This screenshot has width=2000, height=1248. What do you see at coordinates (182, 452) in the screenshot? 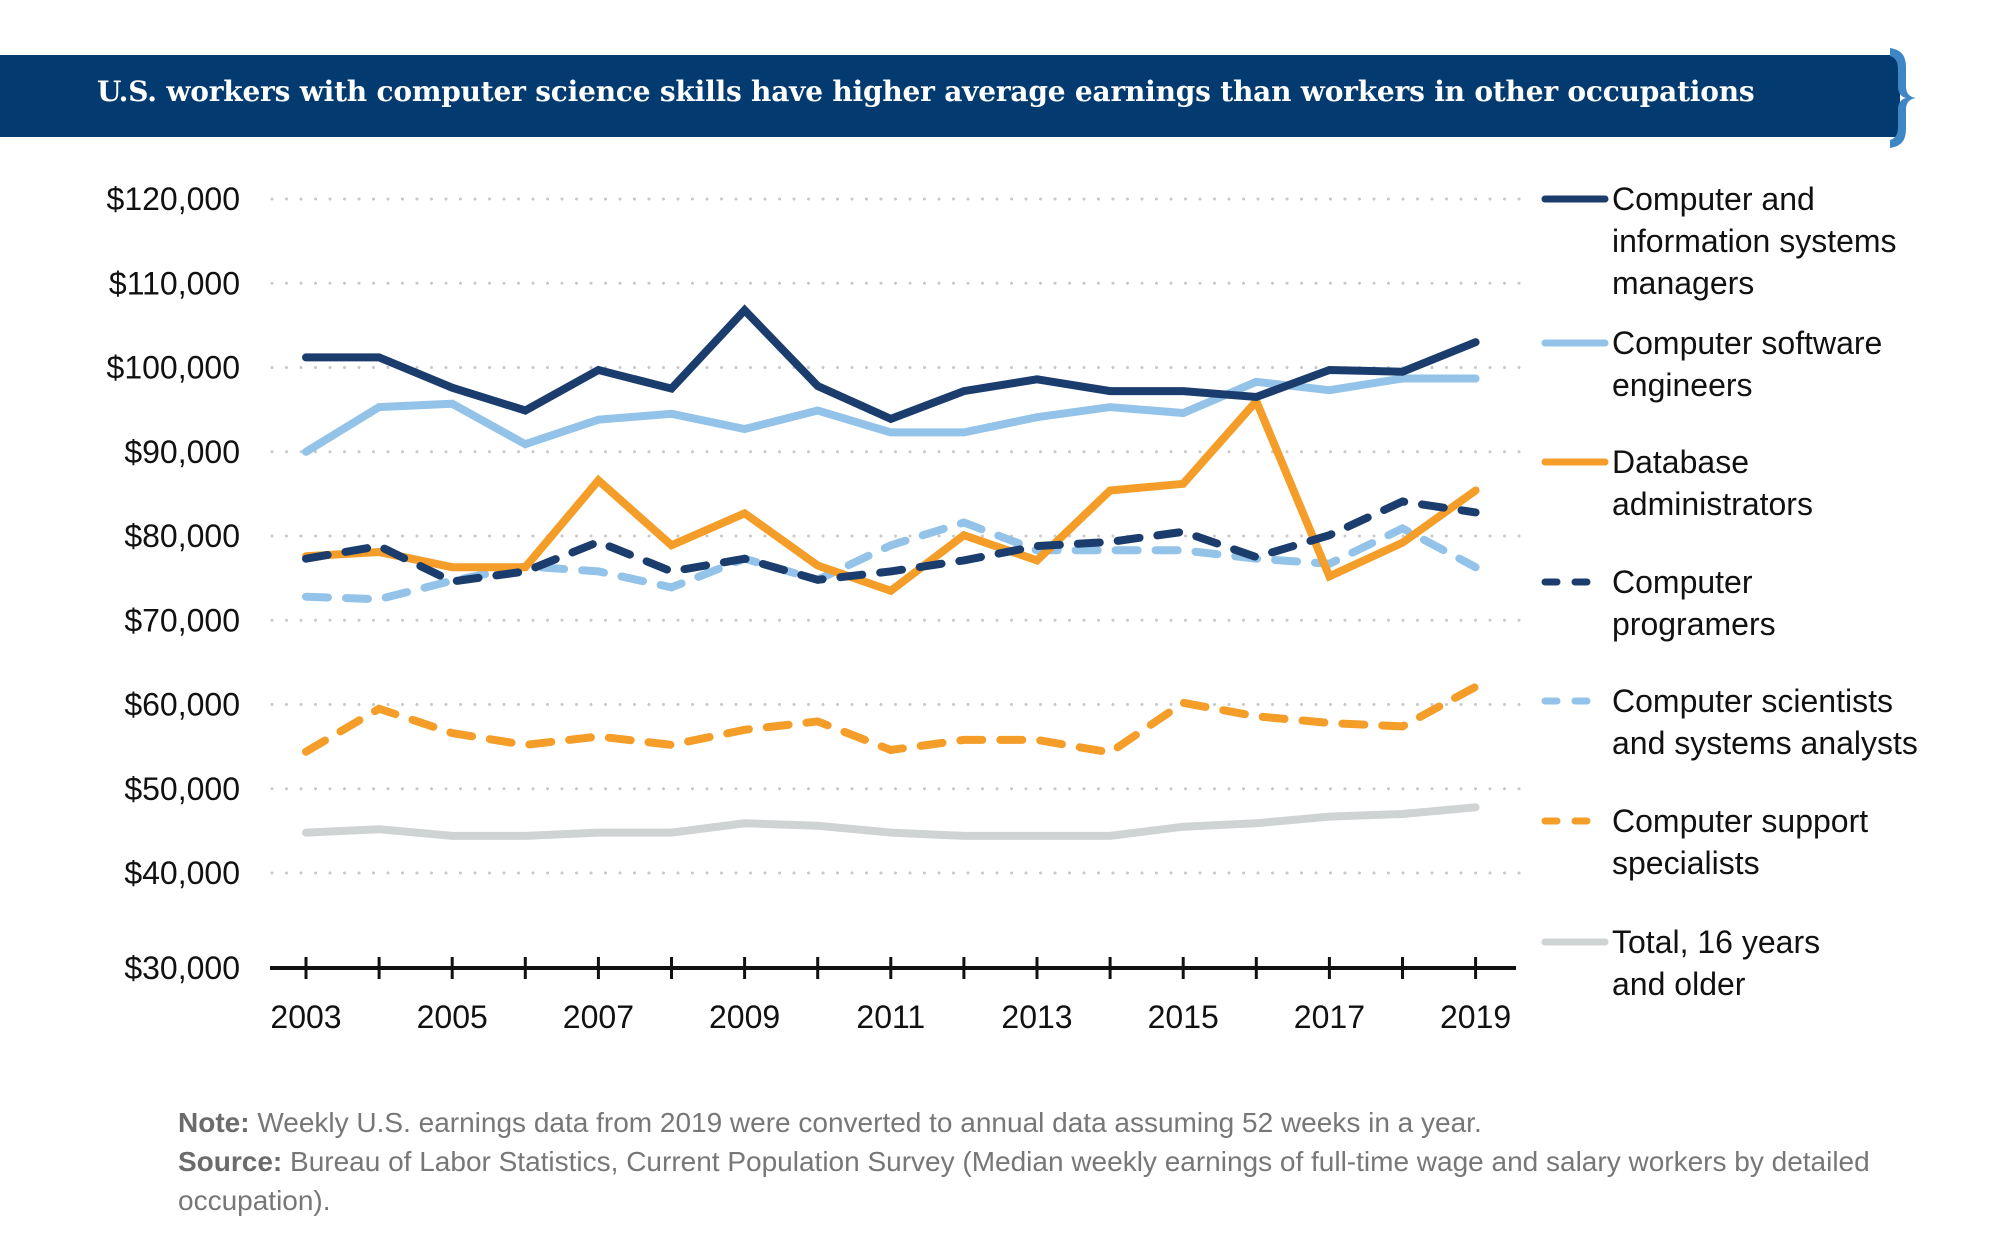
I see `y-tick-label: $90,000` at bounding box center [182, 452].